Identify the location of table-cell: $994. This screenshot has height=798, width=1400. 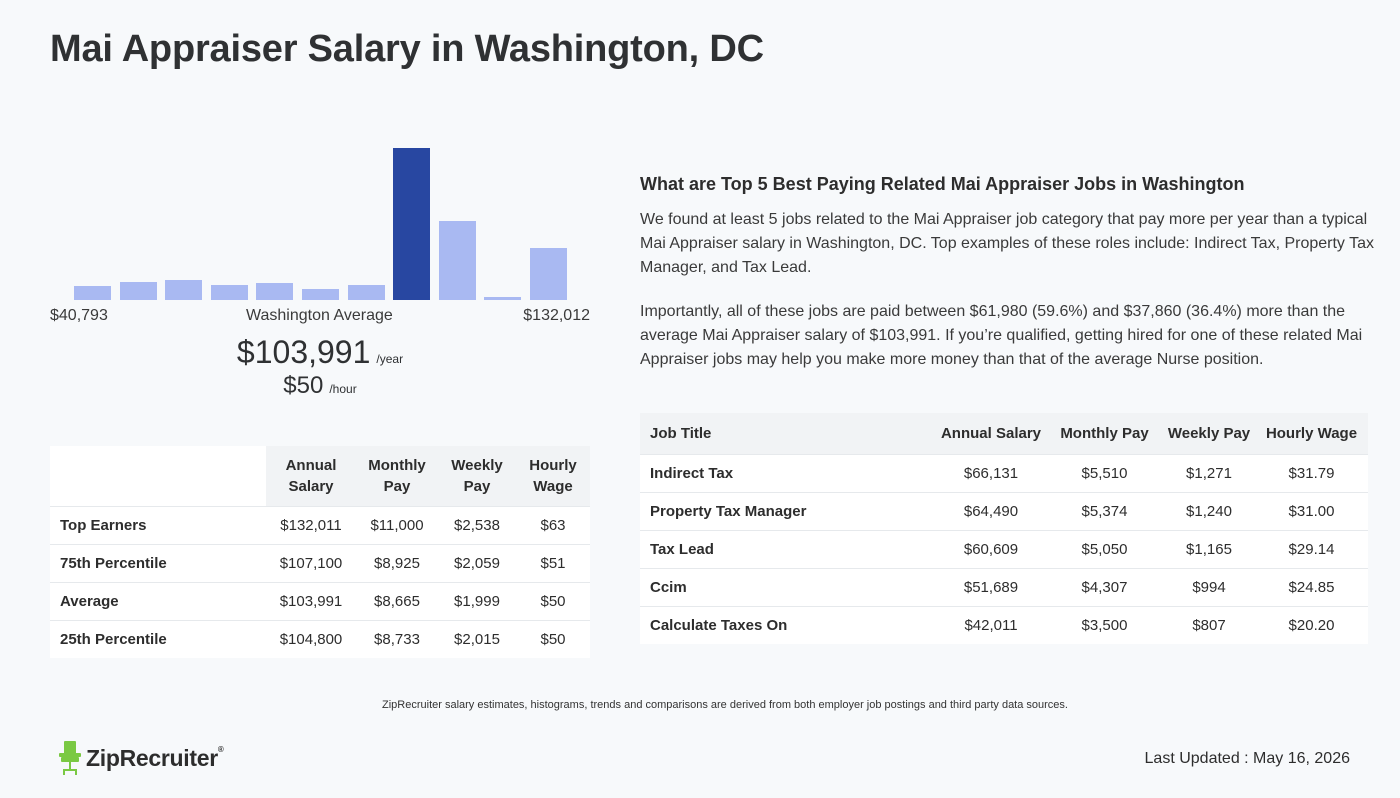
(1209, 587).